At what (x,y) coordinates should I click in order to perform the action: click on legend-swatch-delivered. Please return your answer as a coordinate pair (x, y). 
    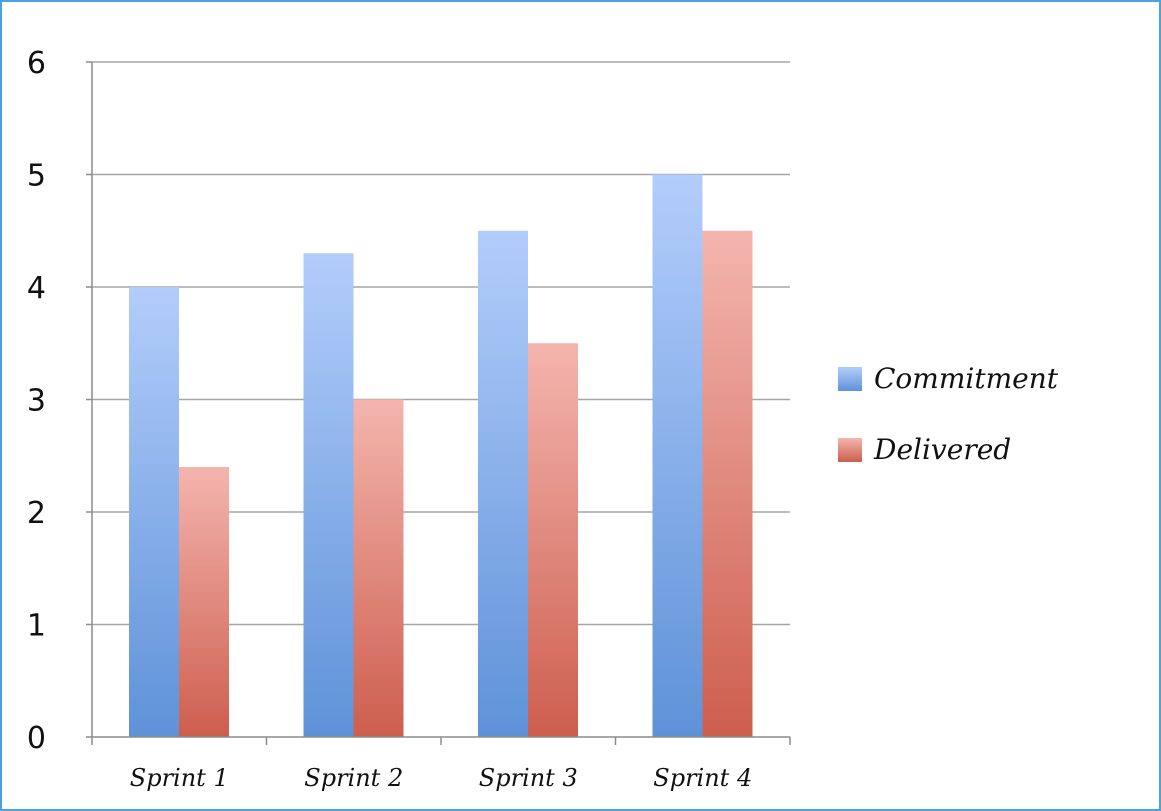
    Looking at the image, I should click on (850, 450).